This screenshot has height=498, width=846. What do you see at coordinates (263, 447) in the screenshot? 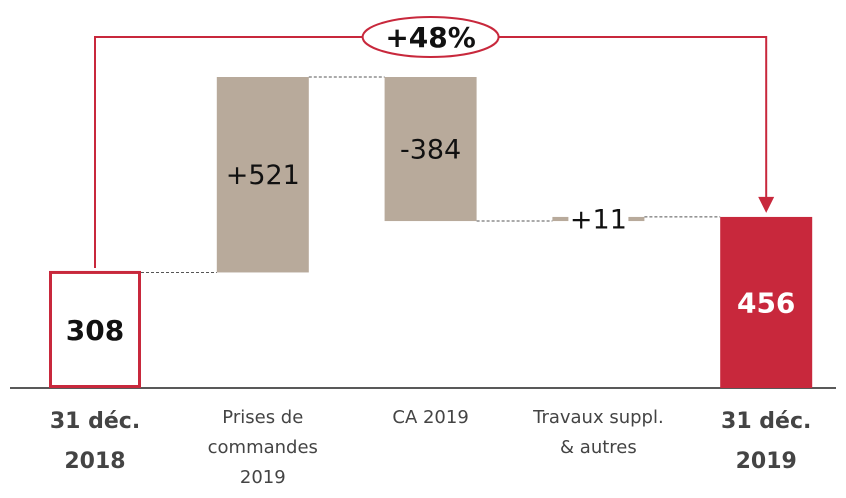
I see `x-tick-label: commandes` at bounding box center [263, 447].